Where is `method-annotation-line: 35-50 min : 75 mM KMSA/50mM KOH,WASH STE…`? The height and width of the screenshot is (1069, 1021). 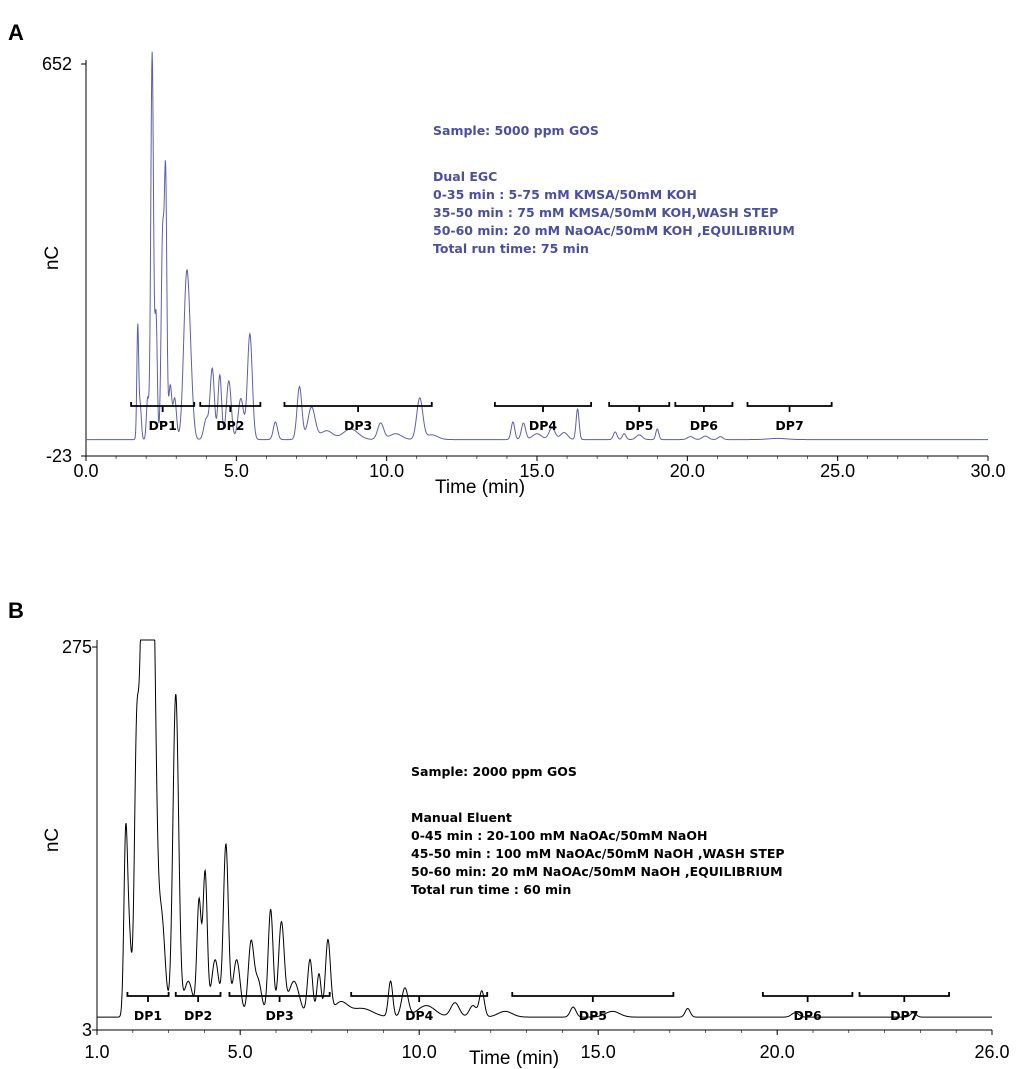 method-annotation-line: 35-50 min : 75 mM KMSA/50mM KOH,WASH STE… is located at coordinates (605, 212).